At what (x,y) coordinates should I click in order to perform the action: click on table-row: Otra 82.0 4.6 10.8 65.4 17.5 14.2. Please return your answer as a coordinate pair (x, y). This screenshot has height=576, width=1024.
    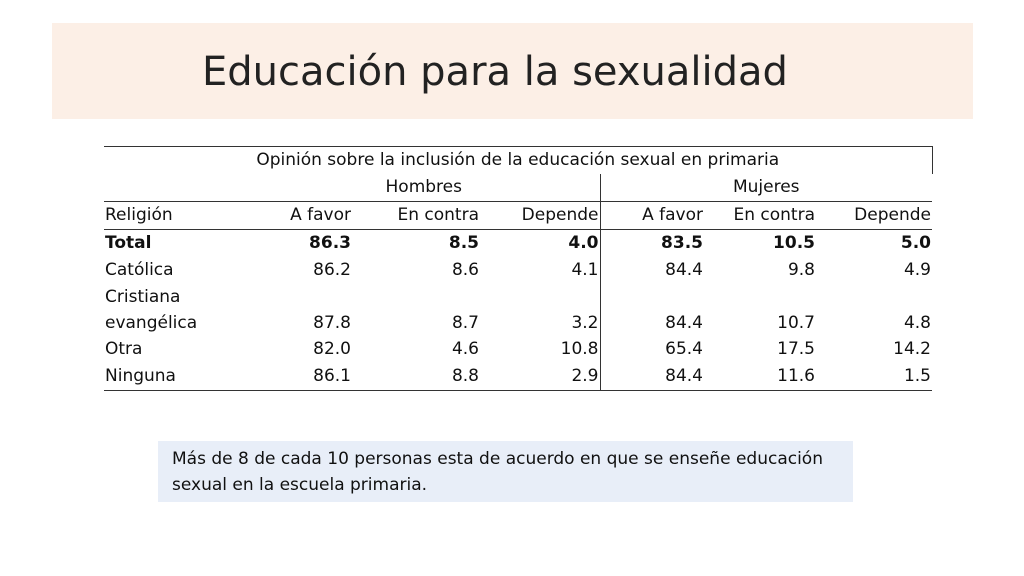
    Looking at the image, I should click on (518, 349).